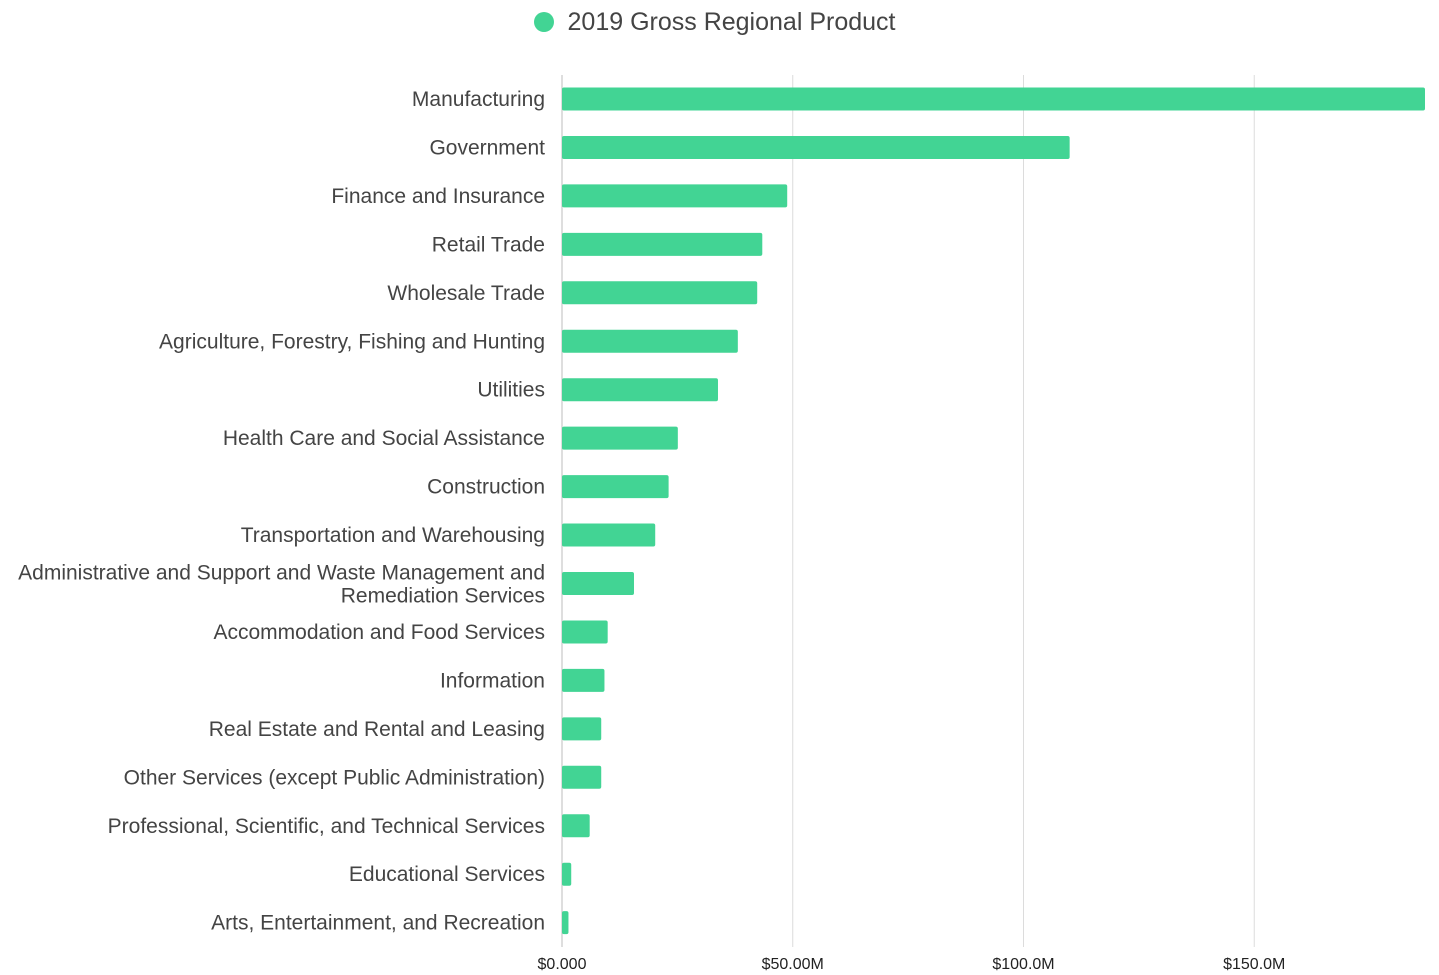 This screenshot has width=1439, height=975. Describe the element at coordinates (438, 196) in the screenshot. I see `category-label: Finance and Insurance` at that location.